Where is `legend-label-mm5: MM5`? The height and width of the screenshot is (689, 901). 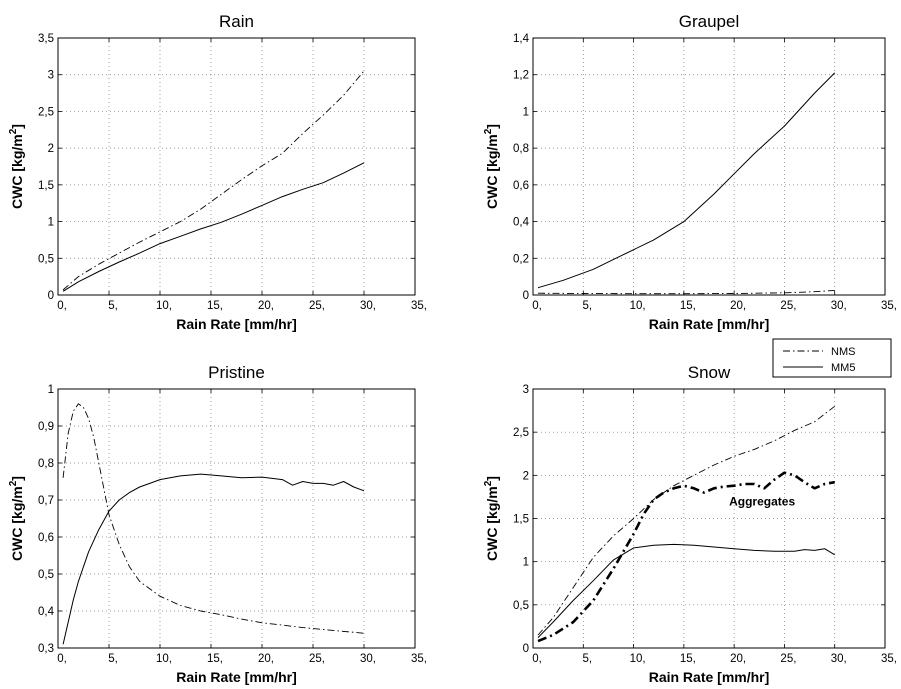 legend-label-mm5: MM5 is located at coordinates (843, 368).